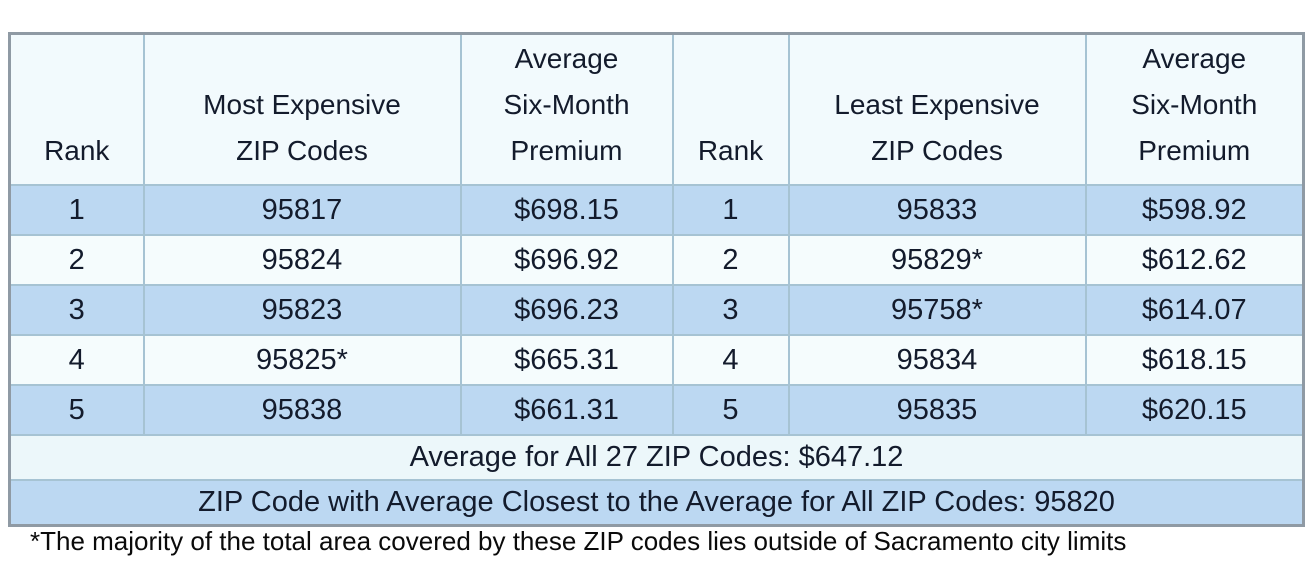  I want to click on zip-cell: 95833, so click(937, 210).